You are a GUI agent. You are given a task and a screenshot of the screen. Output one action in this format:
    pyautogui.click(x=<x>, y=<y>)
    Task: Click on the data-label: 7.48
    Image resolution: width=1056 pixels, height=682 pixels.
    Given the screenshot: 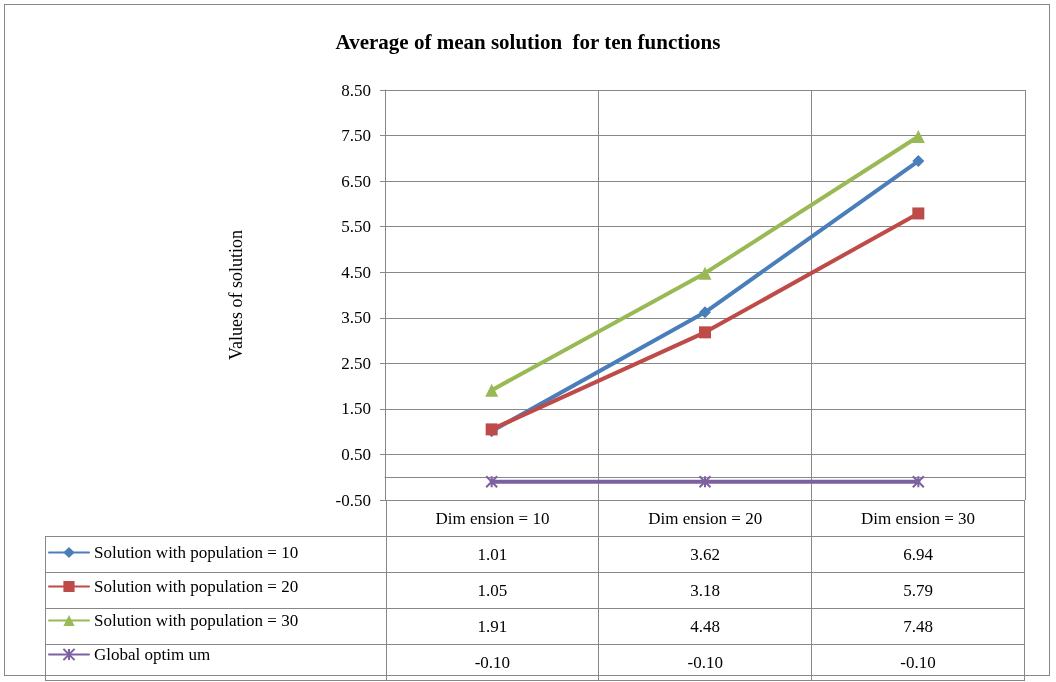 What is the action you would take?
    pyautogui.click(x=918, y=626)
    